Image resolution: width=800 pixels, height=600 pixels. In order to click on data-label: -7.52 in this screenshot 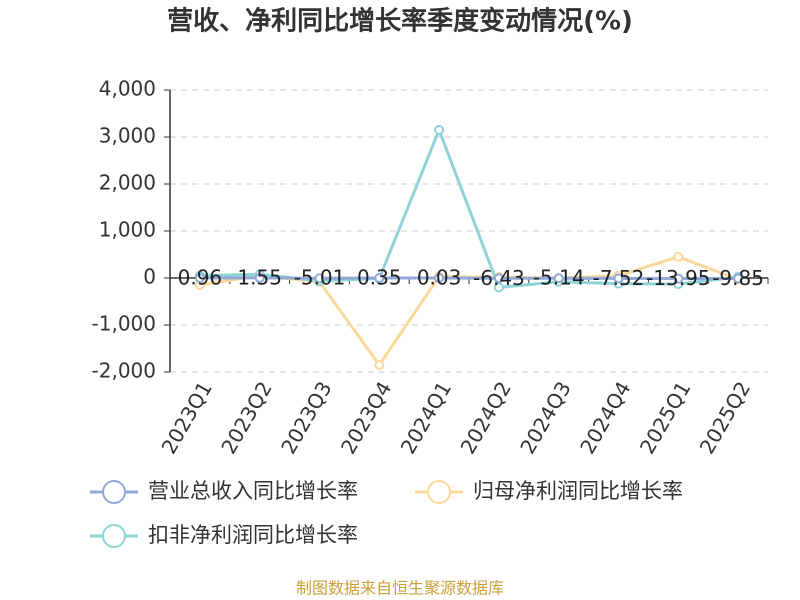, I will do `click(619, 278)`.